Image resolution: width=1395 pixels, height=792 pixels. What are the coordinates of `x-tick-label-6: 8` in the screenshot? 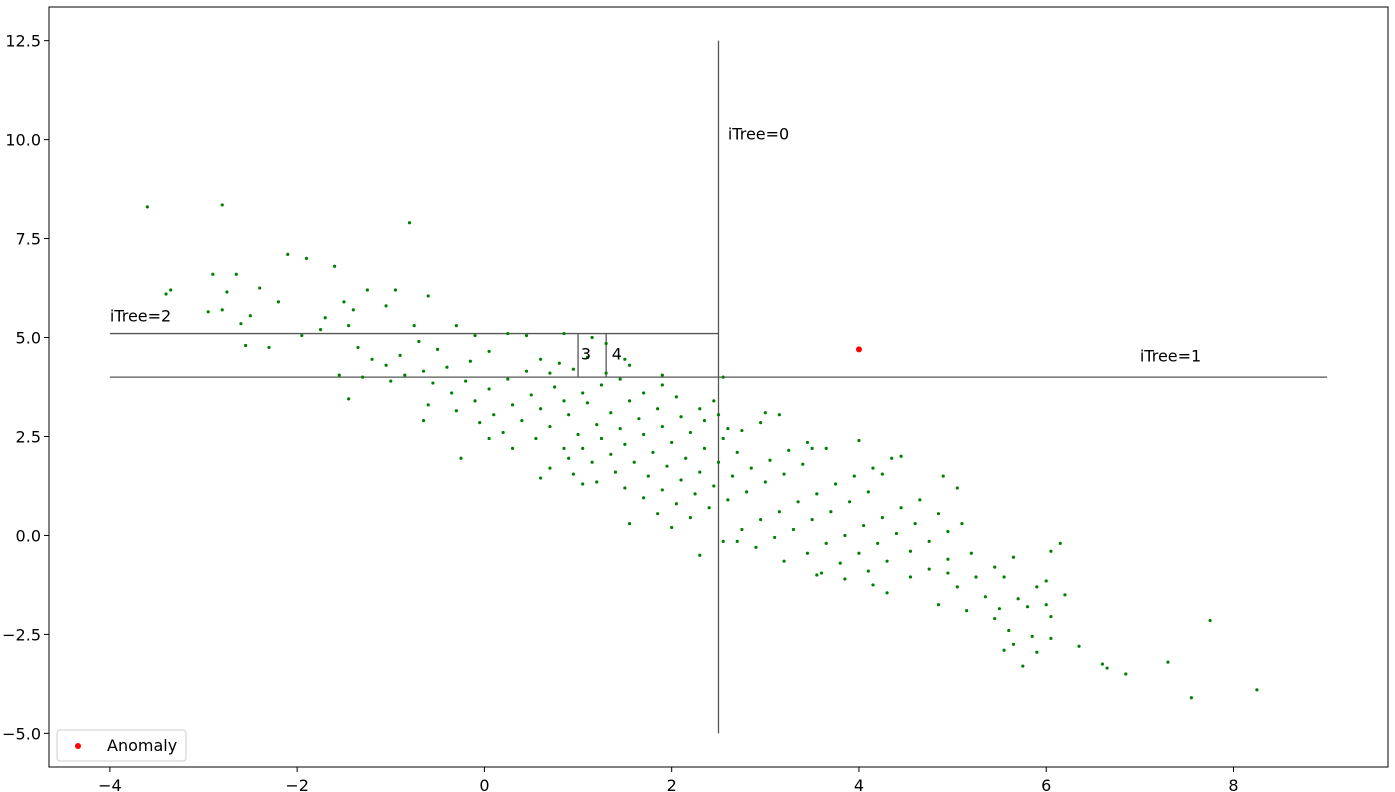 It's located at (1233, 784).